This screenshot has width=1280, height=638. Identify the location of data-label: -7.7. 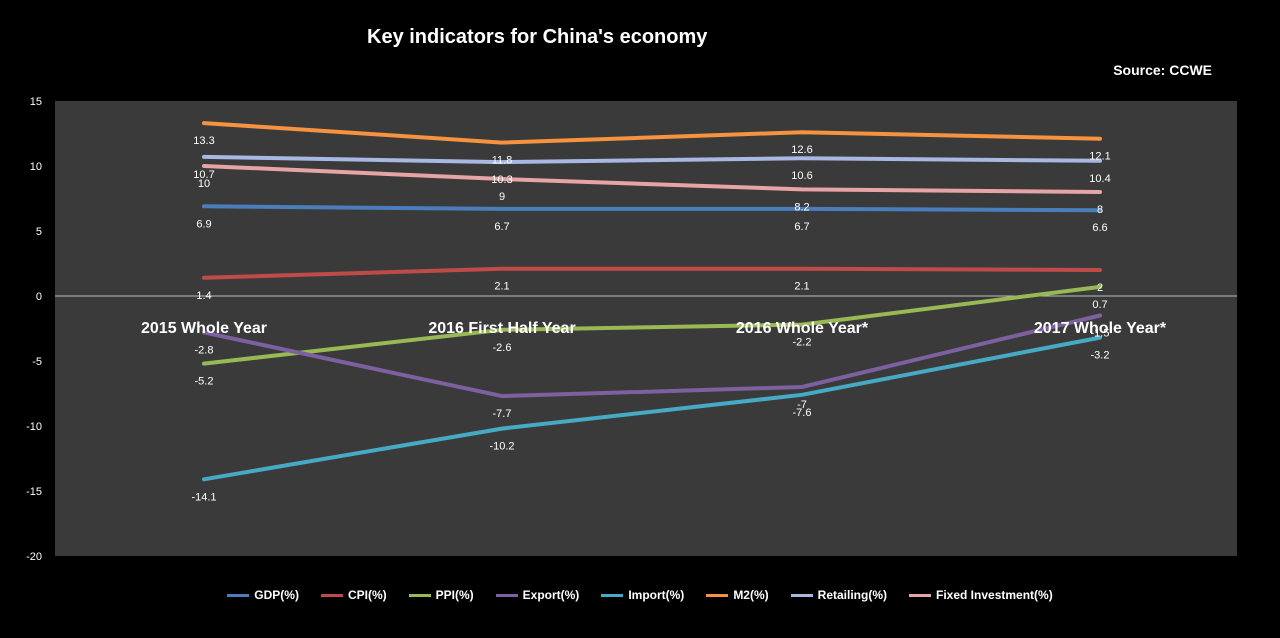
(502, 414).